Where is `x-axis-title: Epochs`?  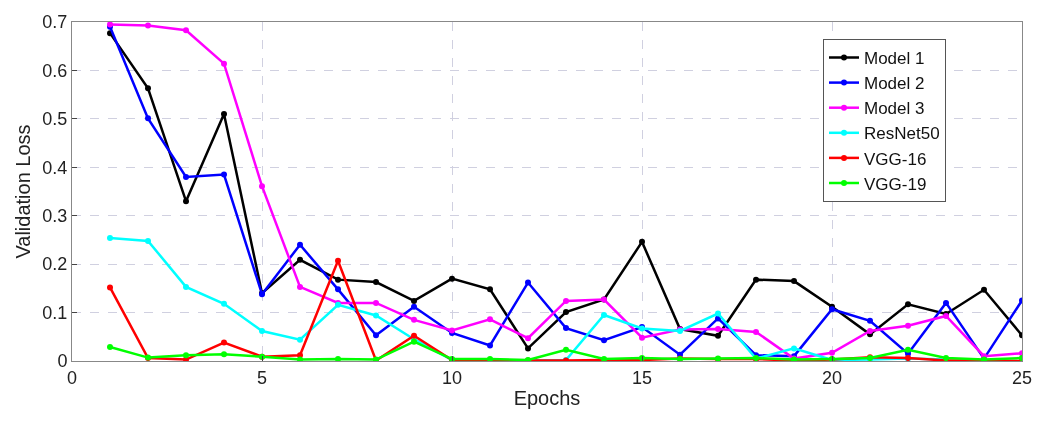
x-axis-title: Epochs is located at coordinates (547, 398).